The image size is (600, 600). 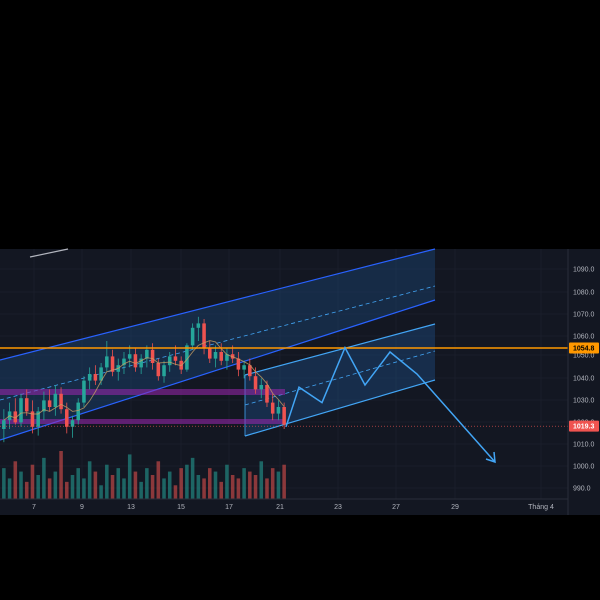 I want to click on channel-mid-line, so click(x=218, y=343).